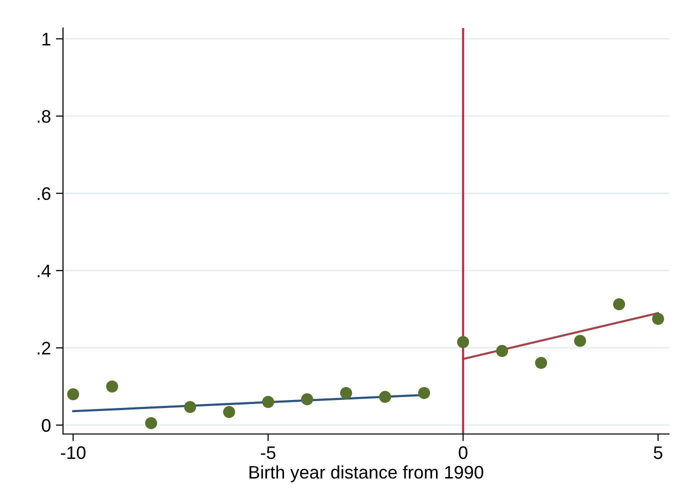 This screenshot has height=496, width=676. What do you see at coordinates (367, 473) in the screenshot?
I see `x-axis-title: Birth year distance from 1990` at bounding box center [367, 473].